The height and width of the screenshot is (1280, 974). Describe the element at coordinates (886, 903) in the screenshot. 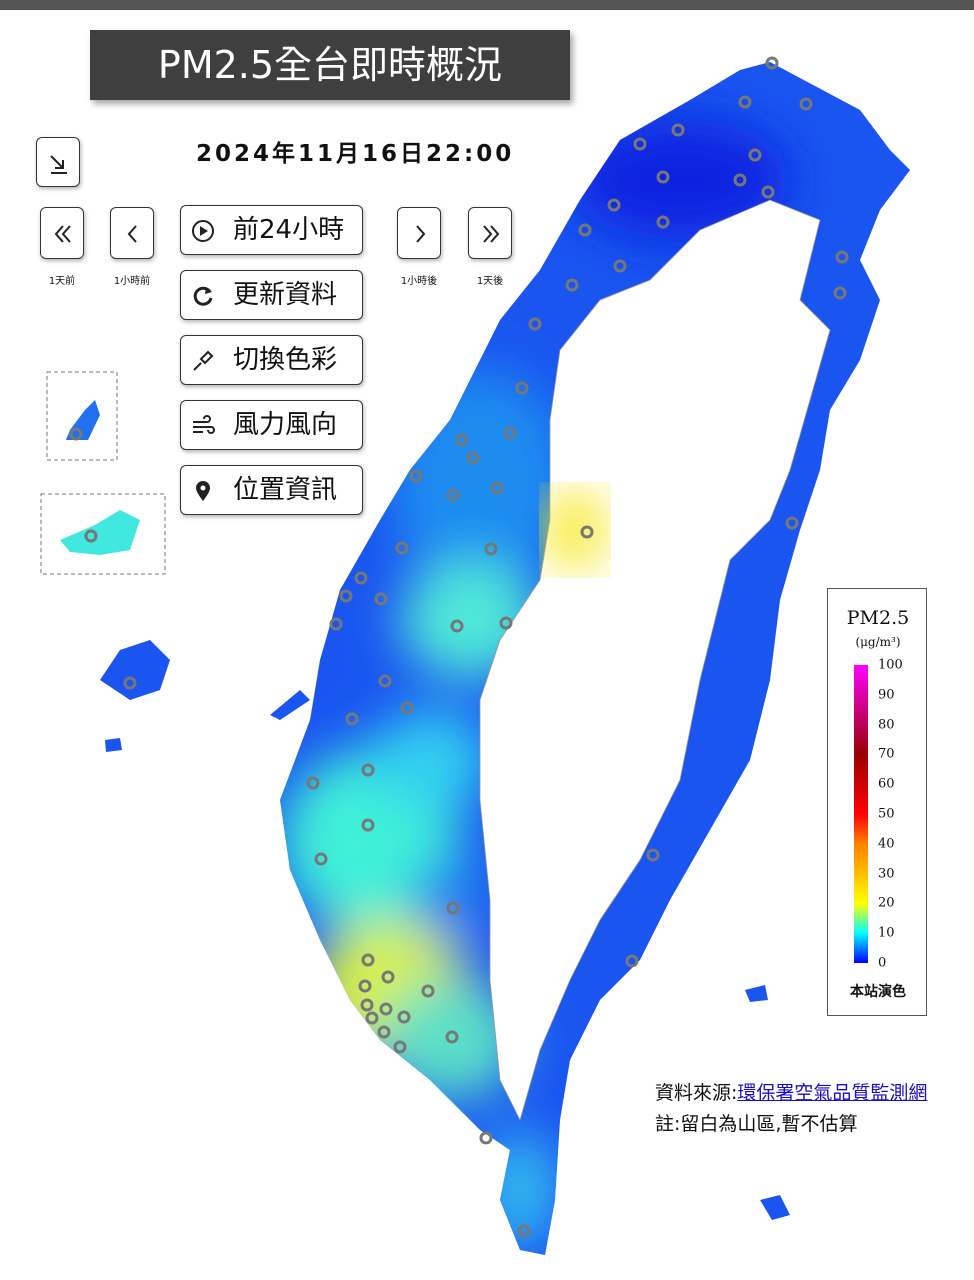

I see `legend-tick: 20` at that location.